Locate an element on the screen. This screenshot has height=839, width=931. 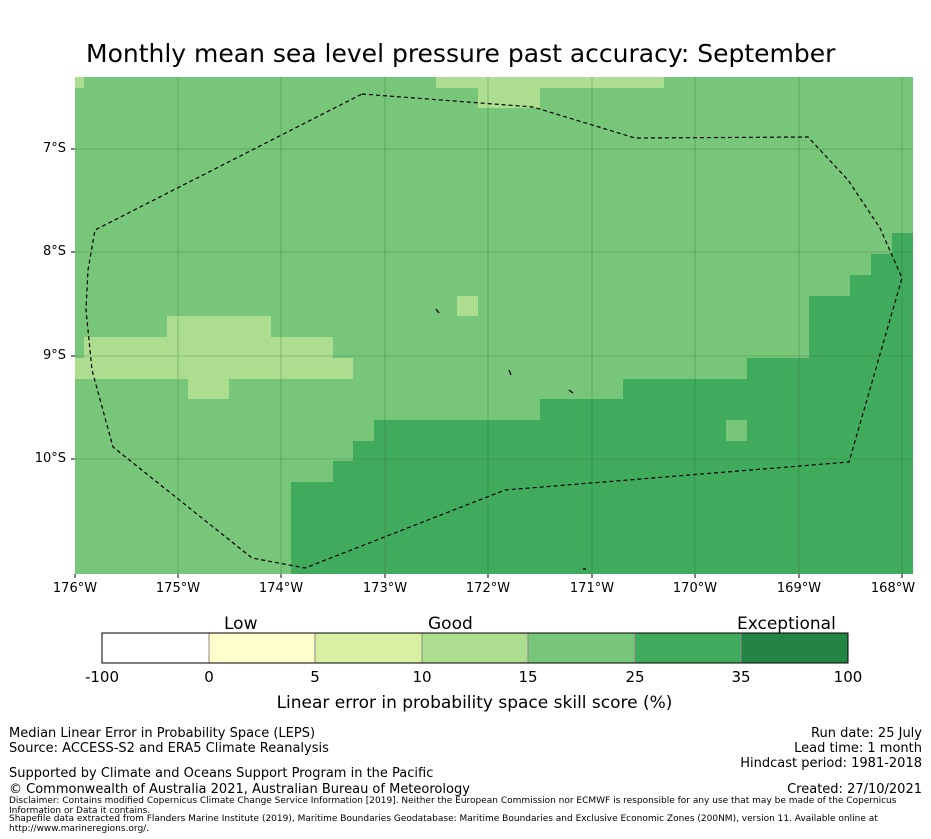
colorbar-tick-10: 10 is located at coordinates (422, 677).